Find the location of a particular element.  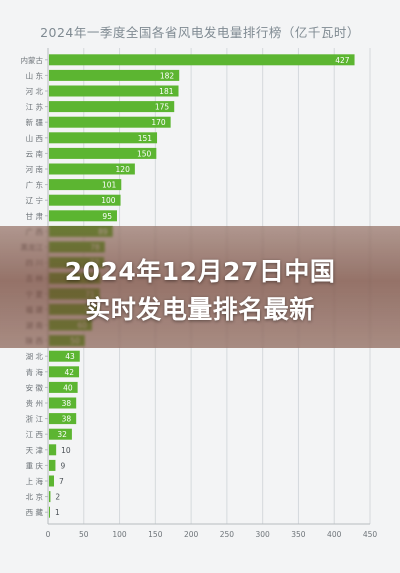

x-tick-label-50: 50 is located at coordinates (84, 534).